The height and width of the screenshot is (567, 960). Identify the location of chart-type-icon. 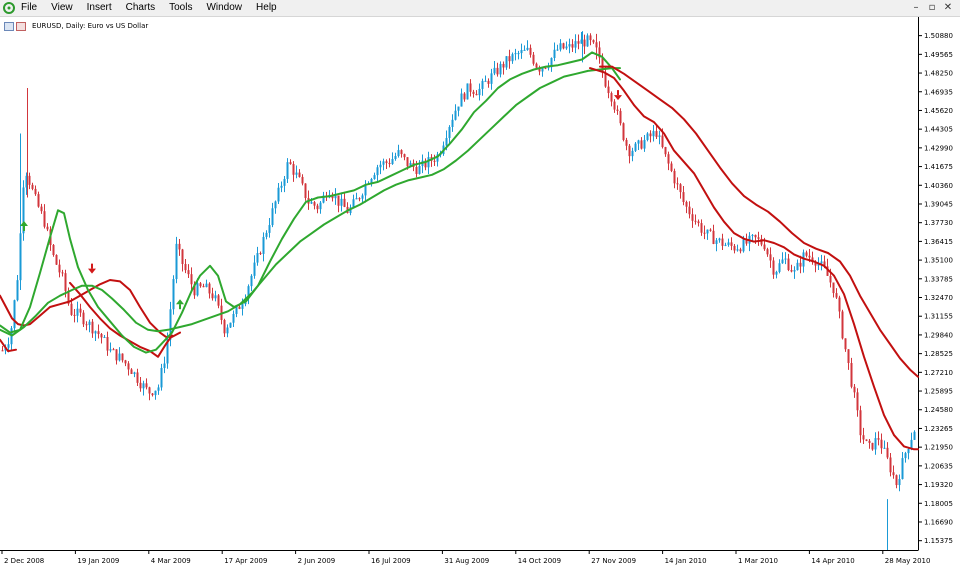
(9, 26).